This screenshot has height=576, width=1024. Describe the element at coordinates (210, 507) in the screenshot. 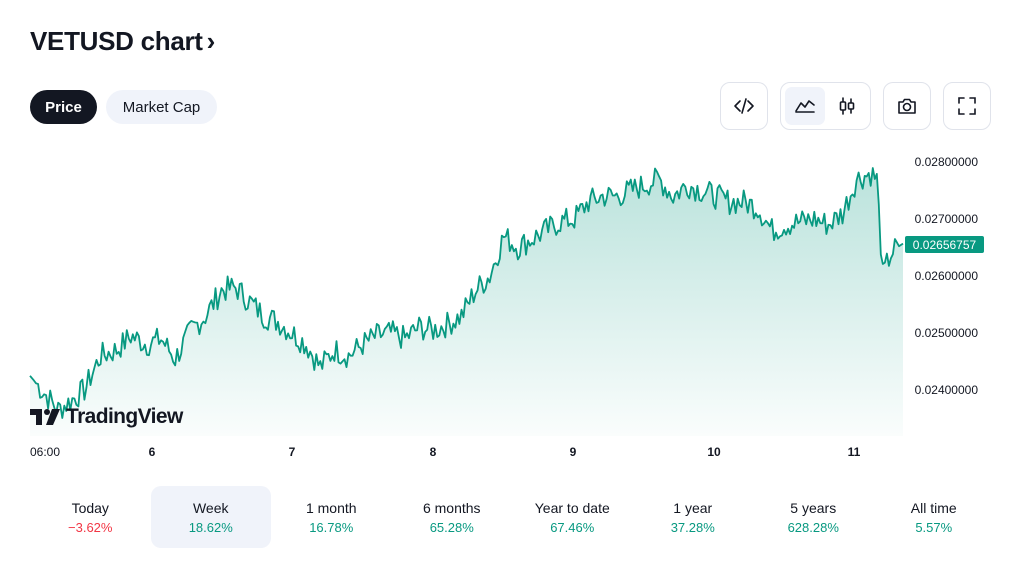

I see `period-label: Week` at that location.